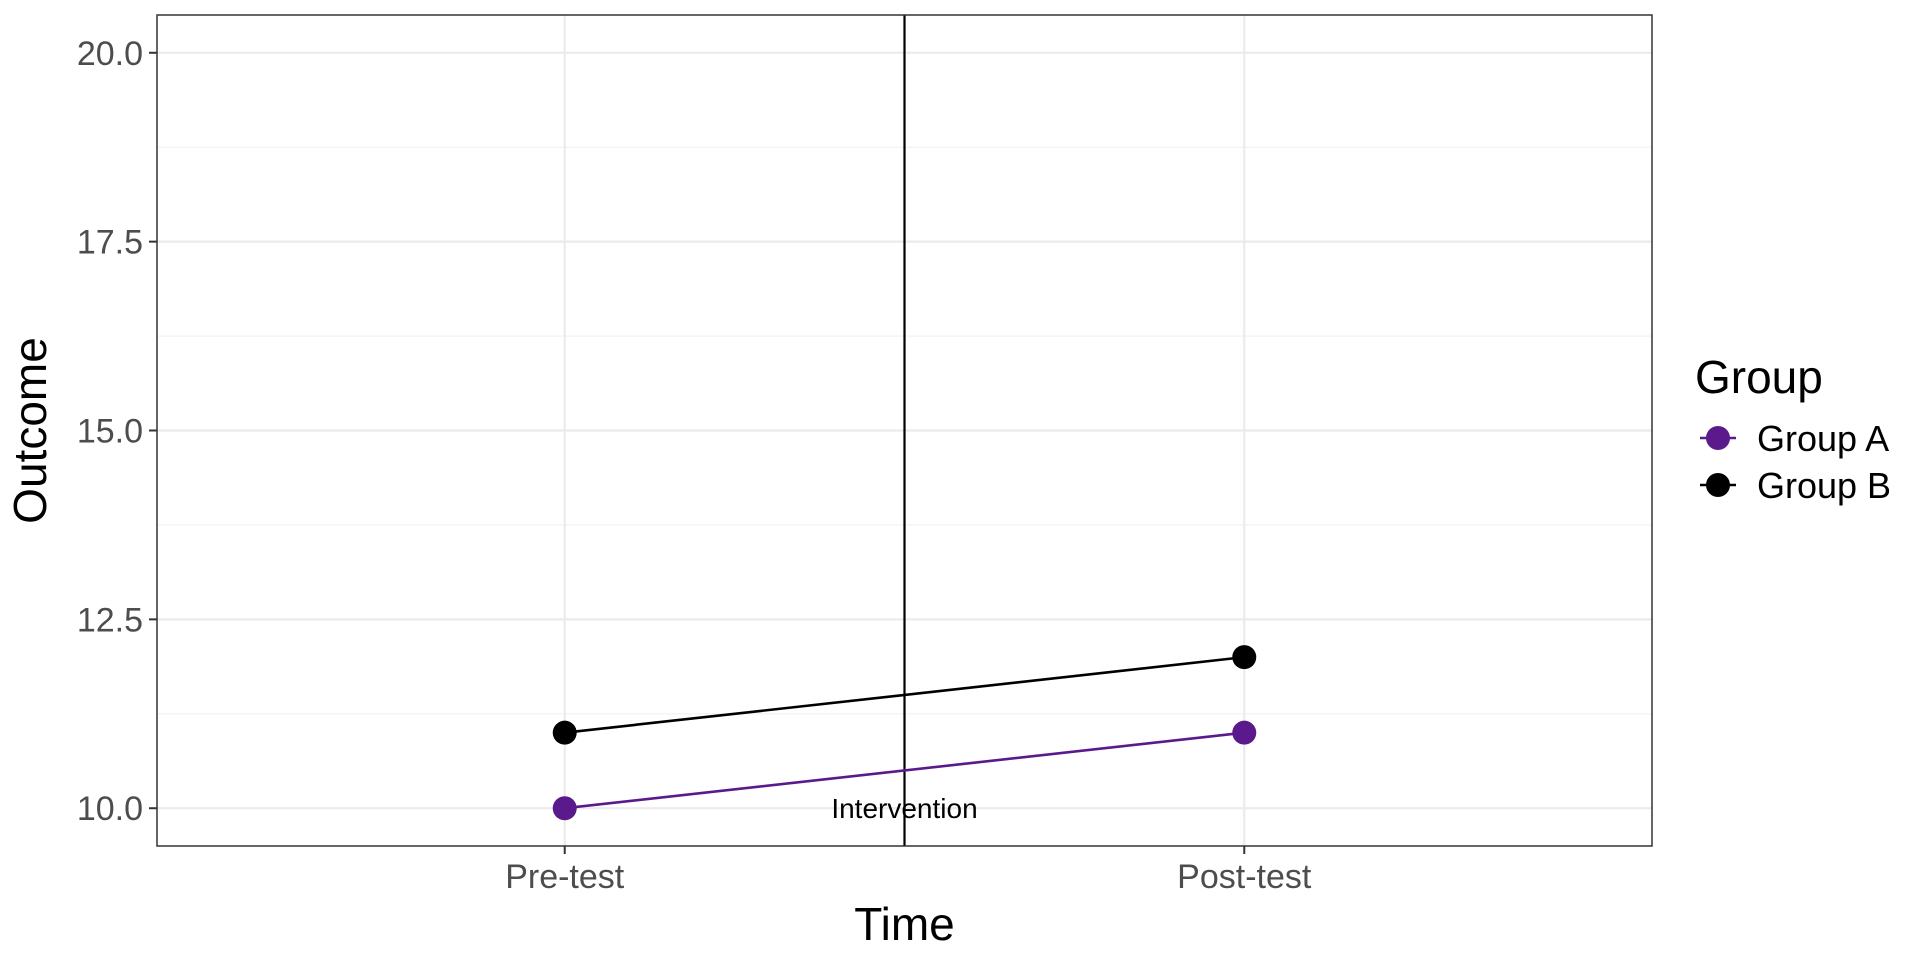 This screenshot has width=1920, height=960. What do you see at coordinates (1823, 438) in the screenshot?
I see `legend-label: Group A` at bounding box center [1823, 438].